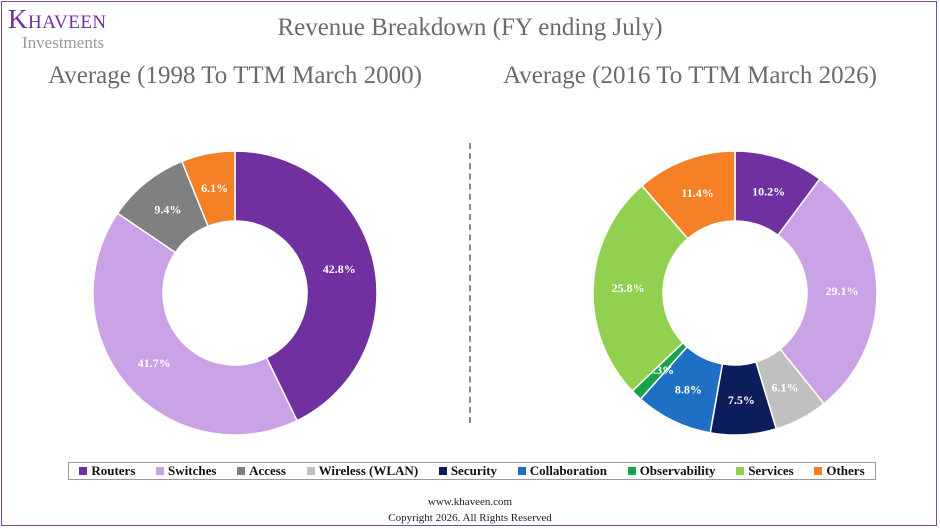  Describe the element at coordinates (306, 286) in the screenshot. I see `slice-routers` at that location.